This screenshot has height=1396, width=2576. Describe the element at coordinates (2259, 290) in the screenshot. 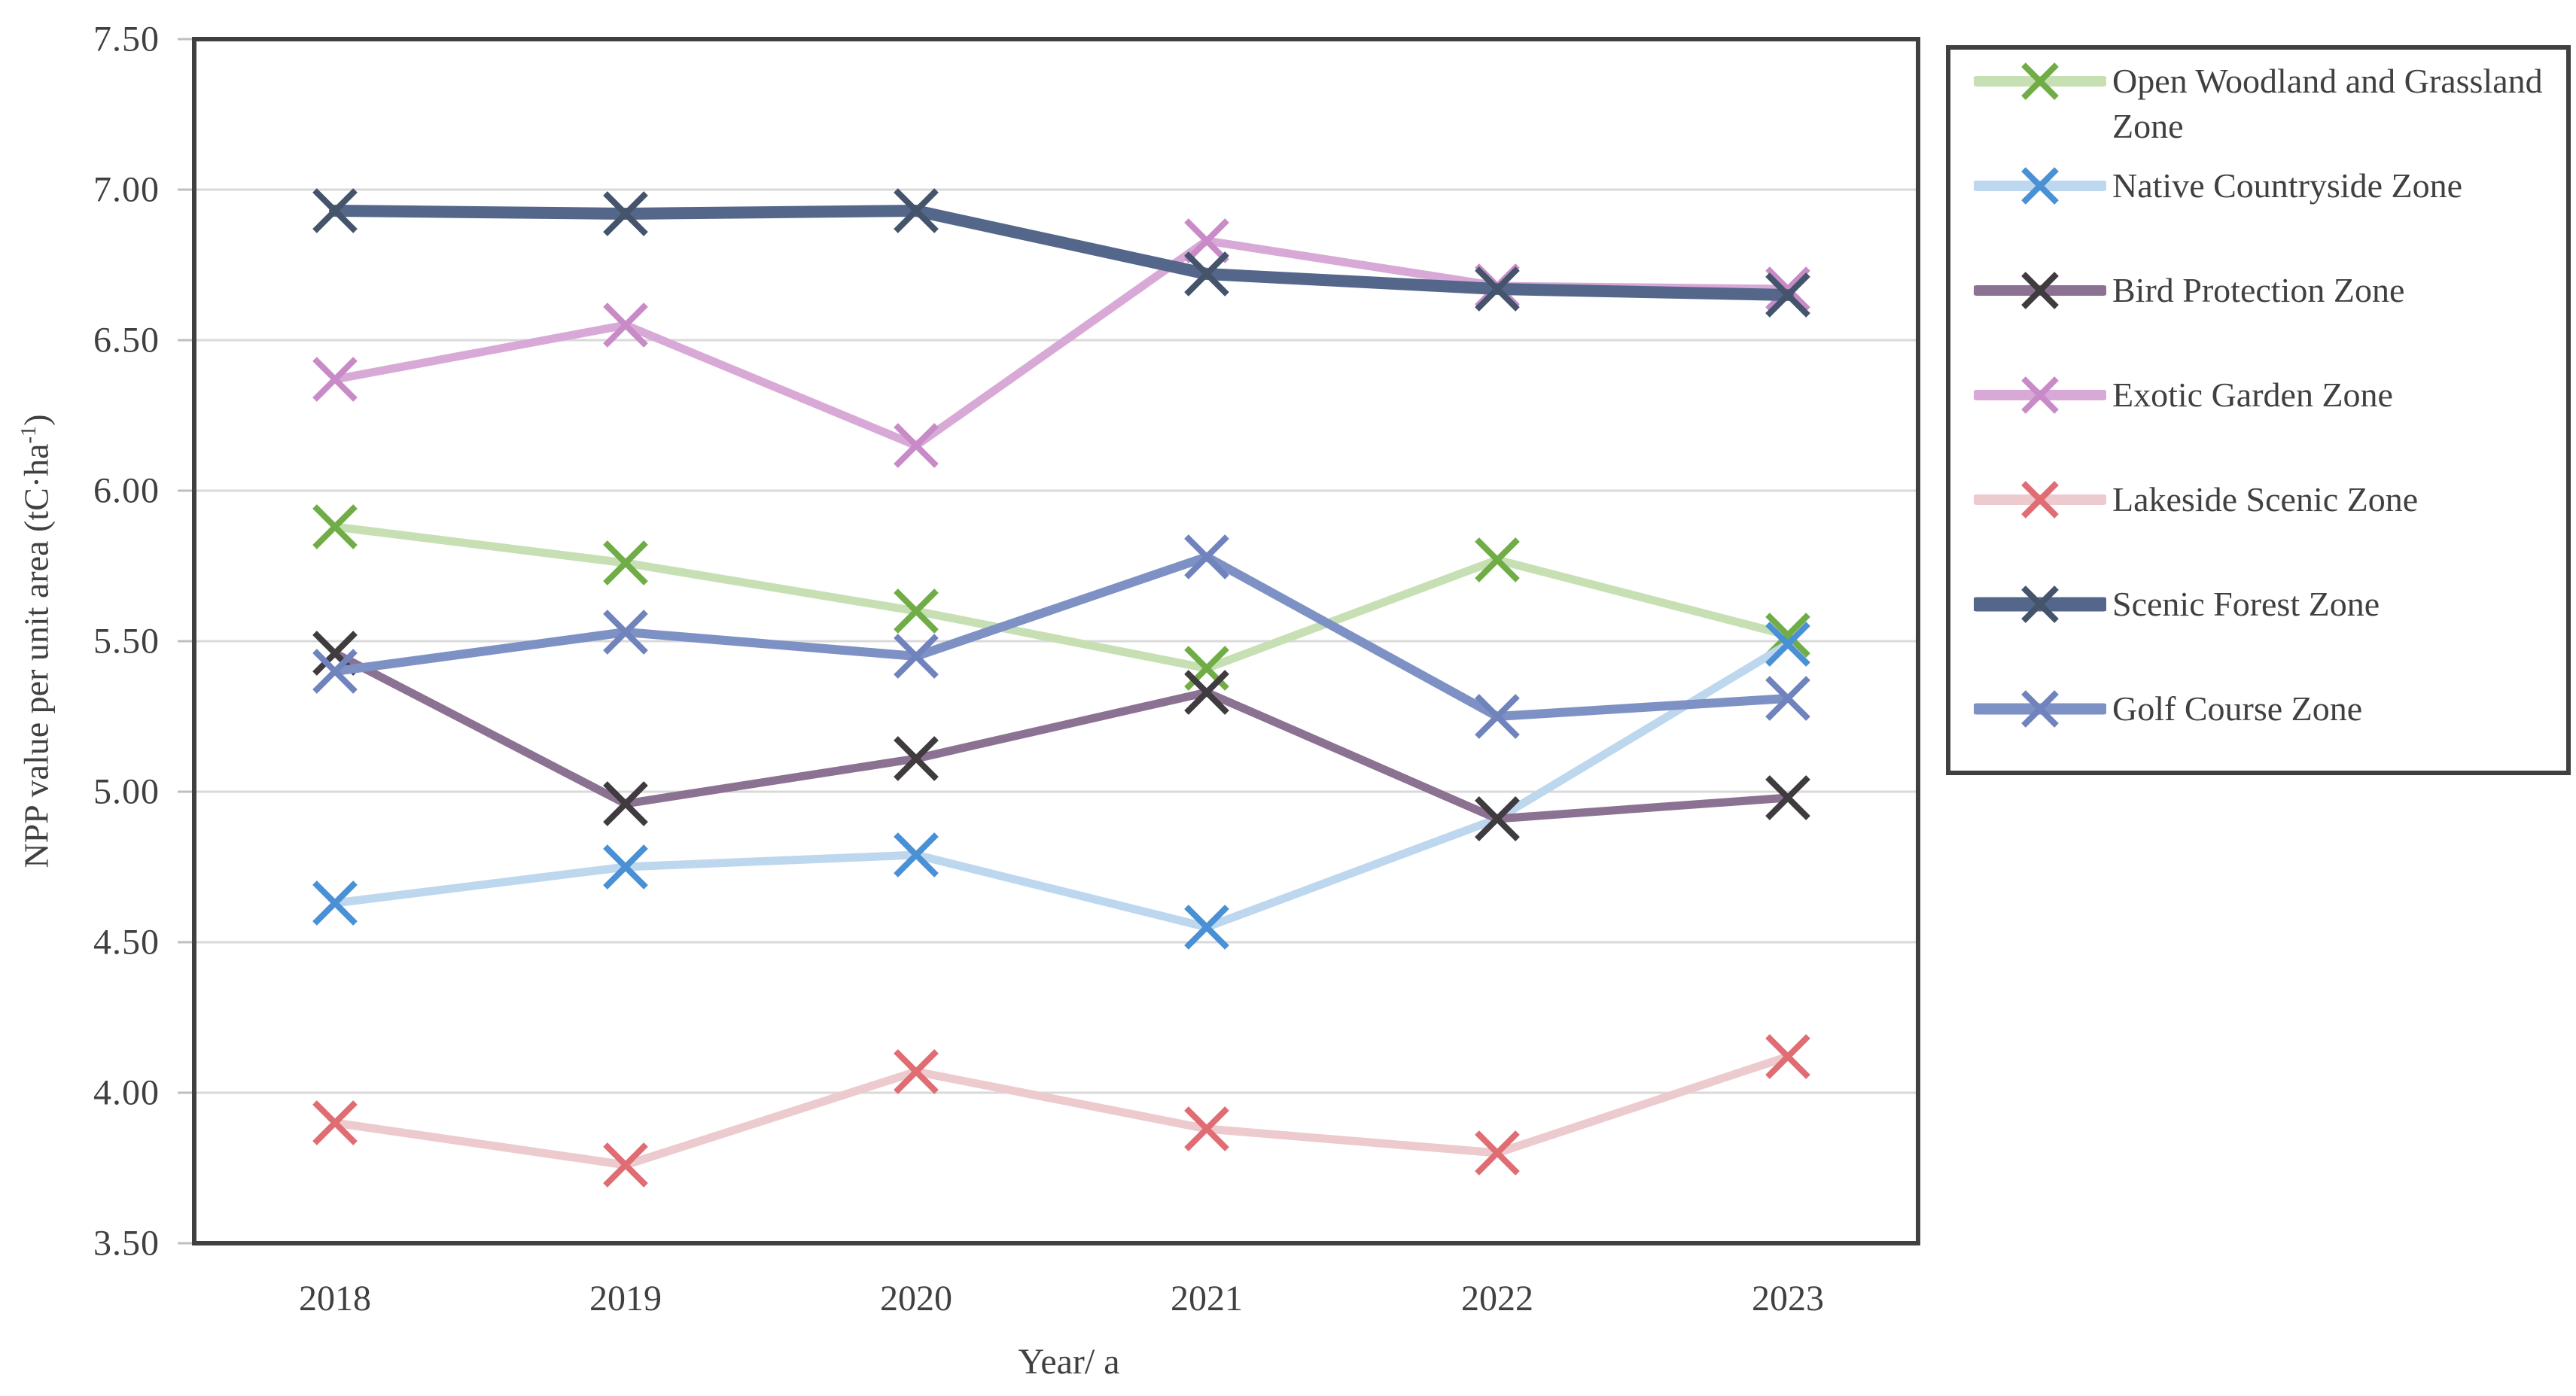

I see `legend-label-3: Bird Protection Zone` at that location.